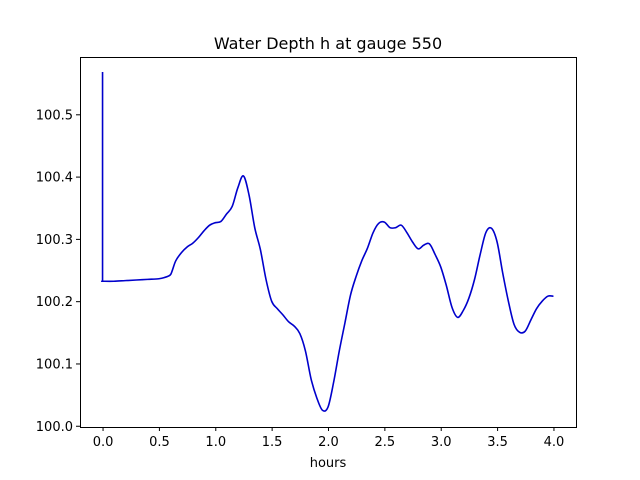 This screenshot has height=480, width=640. What do you see at coordinates (103, 442) in the screenshot?
I see `x-tick-label: 0.0` at bounding box center [103, 442].